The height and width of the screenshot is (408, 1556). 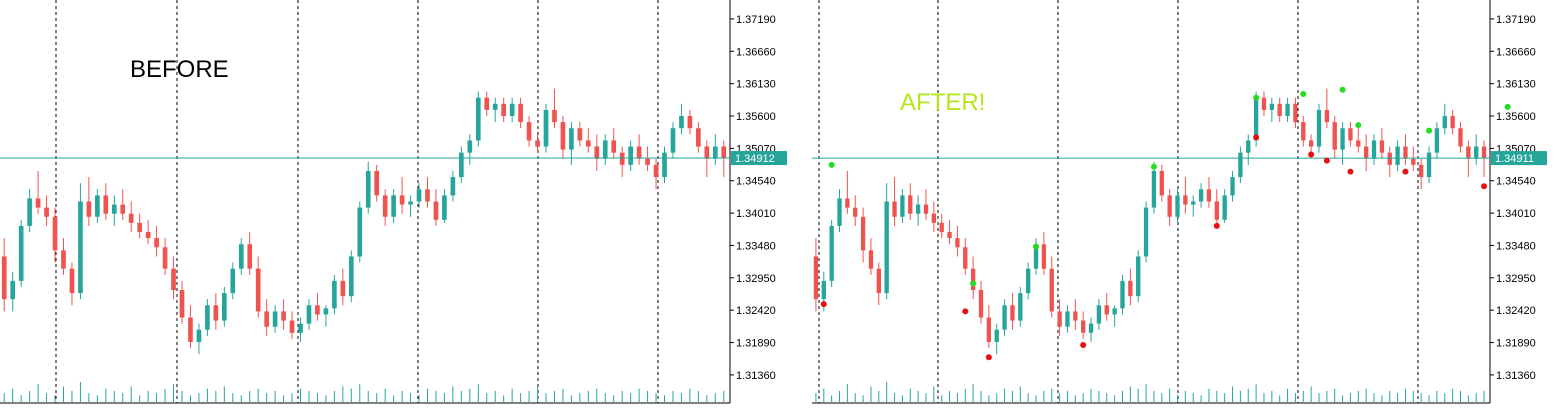 I want to click on price-tick-label: 1.36130, so click(x=1516, y=85).